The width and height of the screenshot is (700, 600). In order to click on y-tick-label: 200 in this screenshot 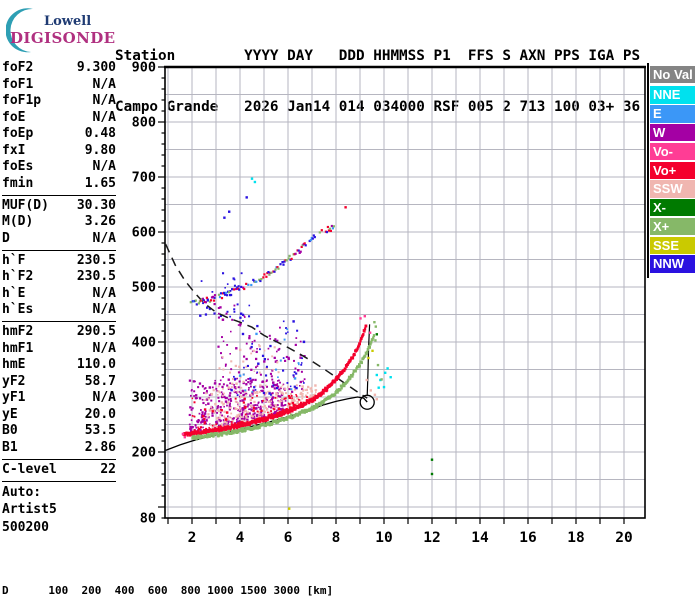, I will do `click(144, 453)`.